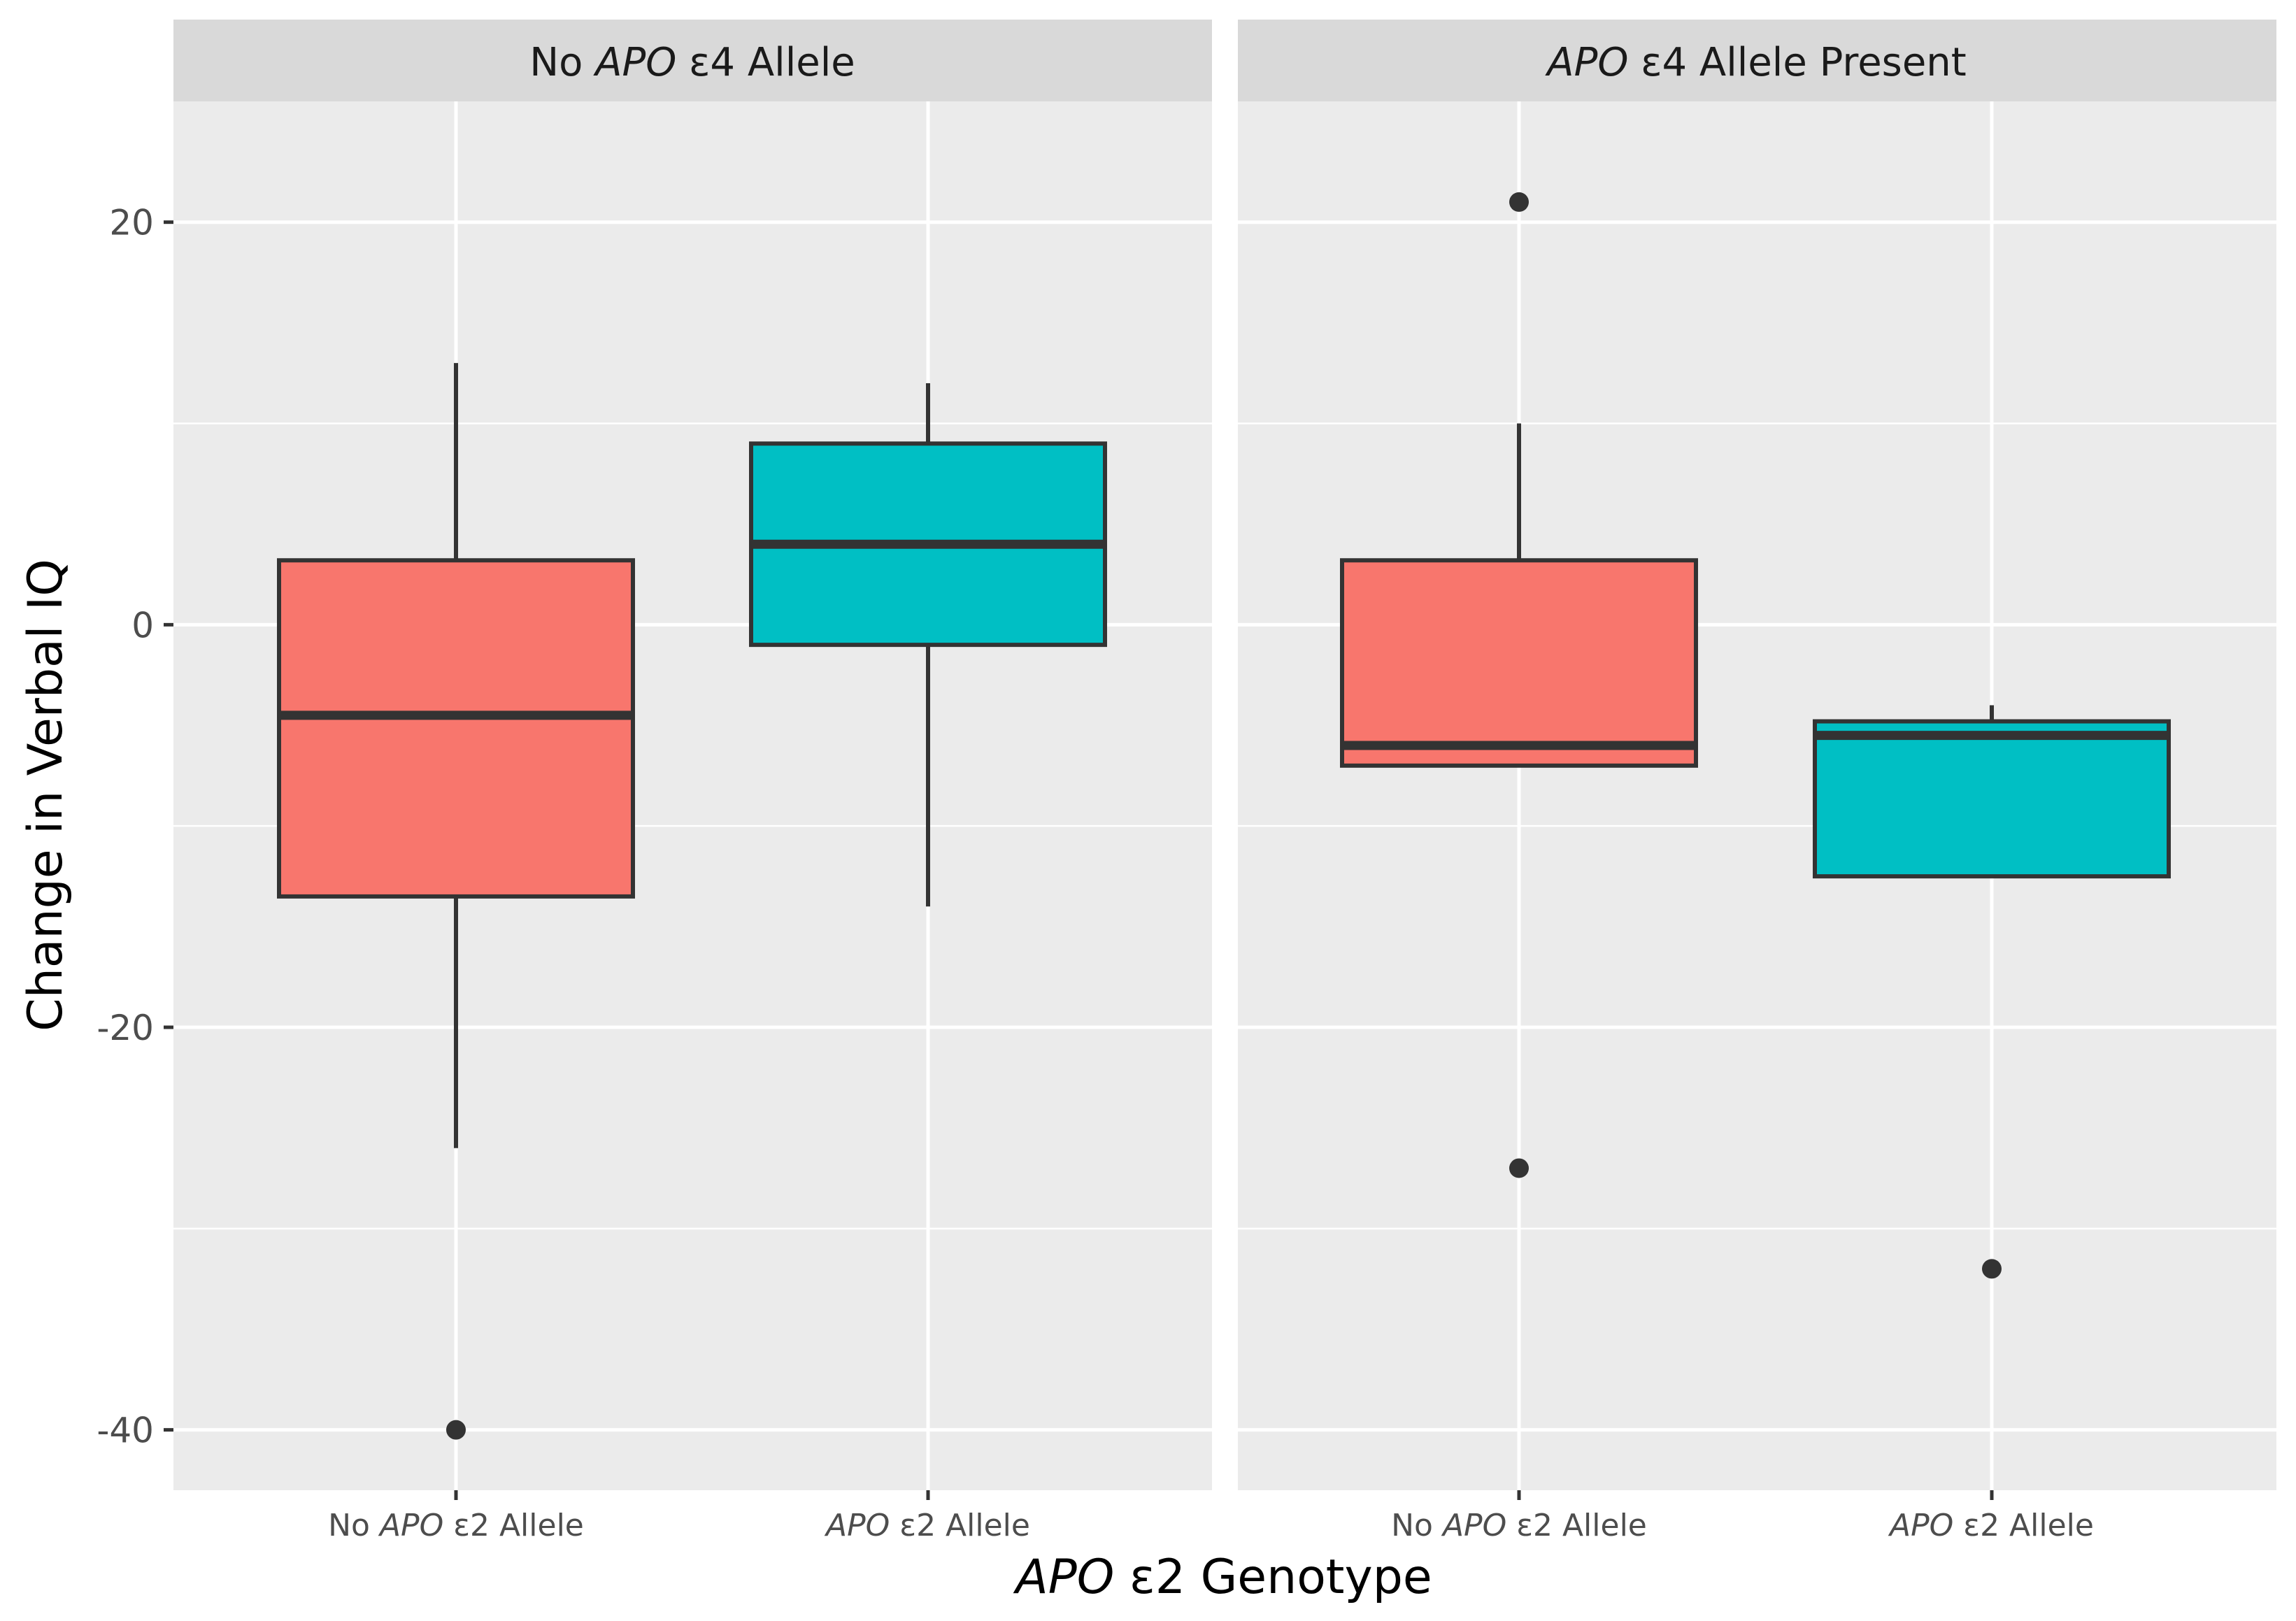 This screenshot has height=1621, width=2296. What do you see at coordinates (131, 223) in the screenshot?
I see `y-tick-label: 20` at bounding box center [131, 223].